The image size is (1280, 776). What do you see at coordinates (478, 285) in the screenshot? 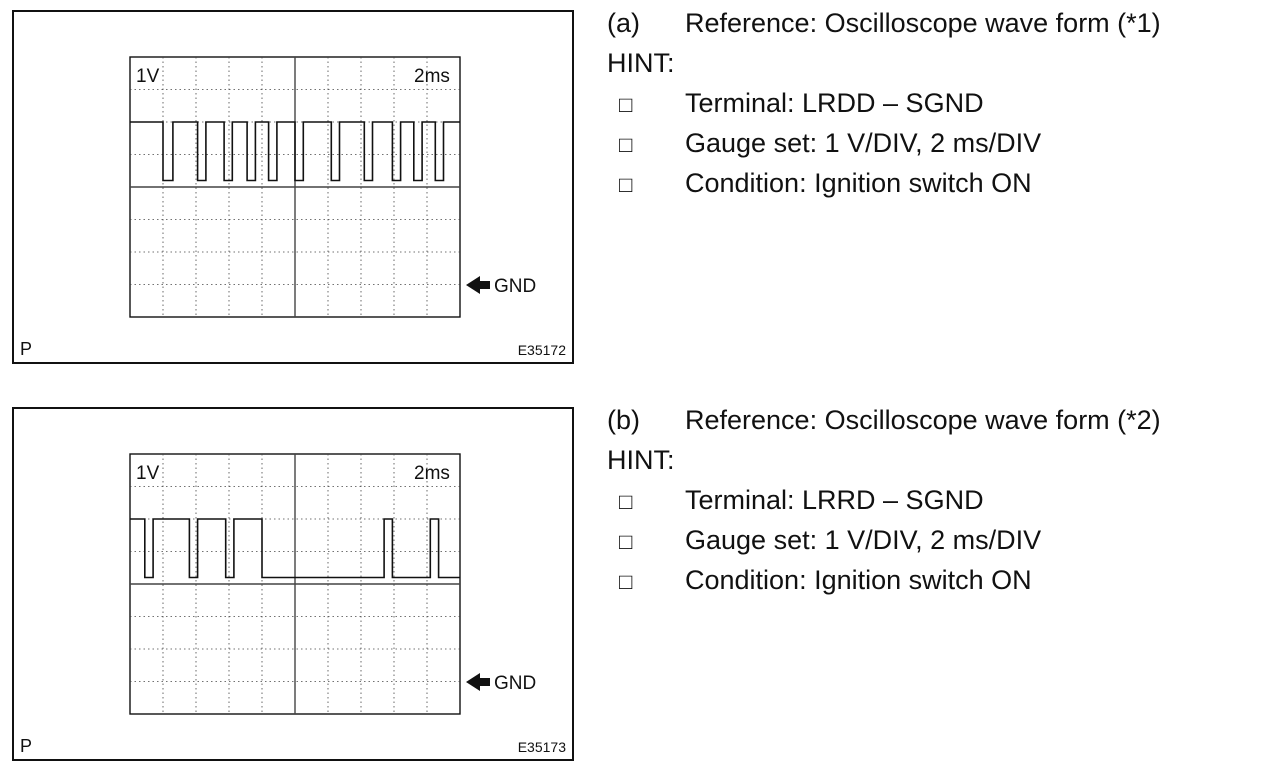
I see `gnd-arrow-icon-a` at bounding box center [478, 285].